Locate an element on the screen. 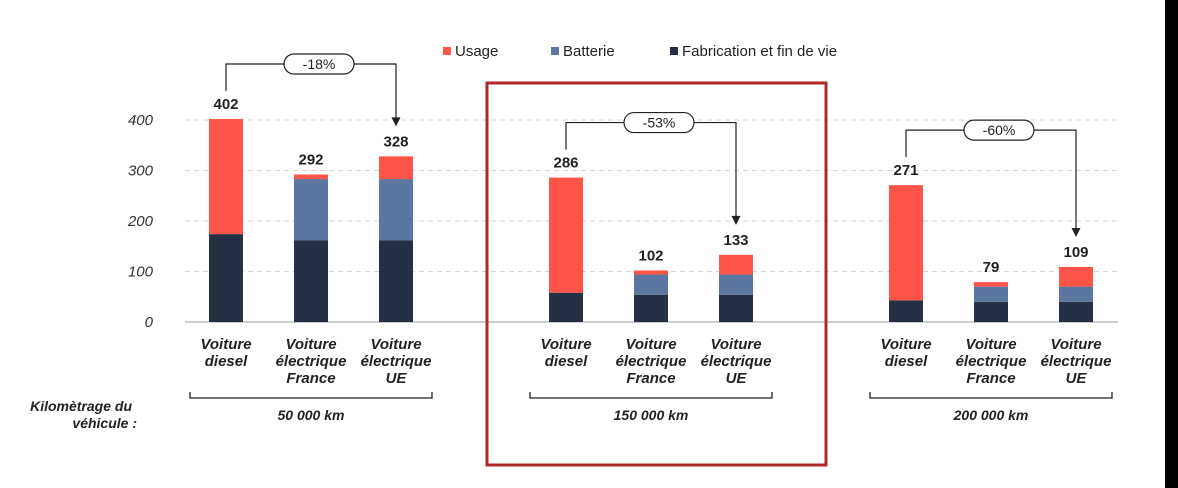 This screenshot has width=1178, height=488. reduction-label: -53% is located at coordinates (659, 123).